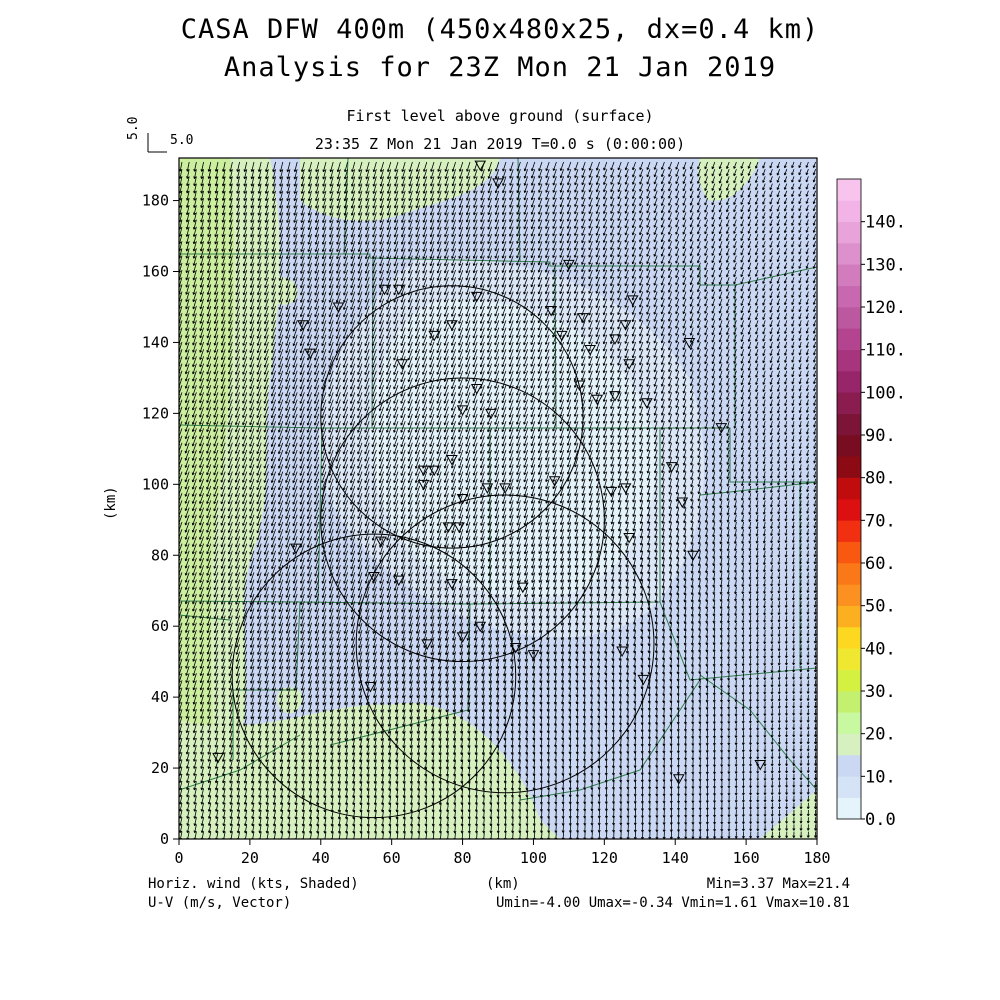 The width and height of the screenshot is (1000, 1000). I want to click on colorbar-label: 30., so click(880, 692).